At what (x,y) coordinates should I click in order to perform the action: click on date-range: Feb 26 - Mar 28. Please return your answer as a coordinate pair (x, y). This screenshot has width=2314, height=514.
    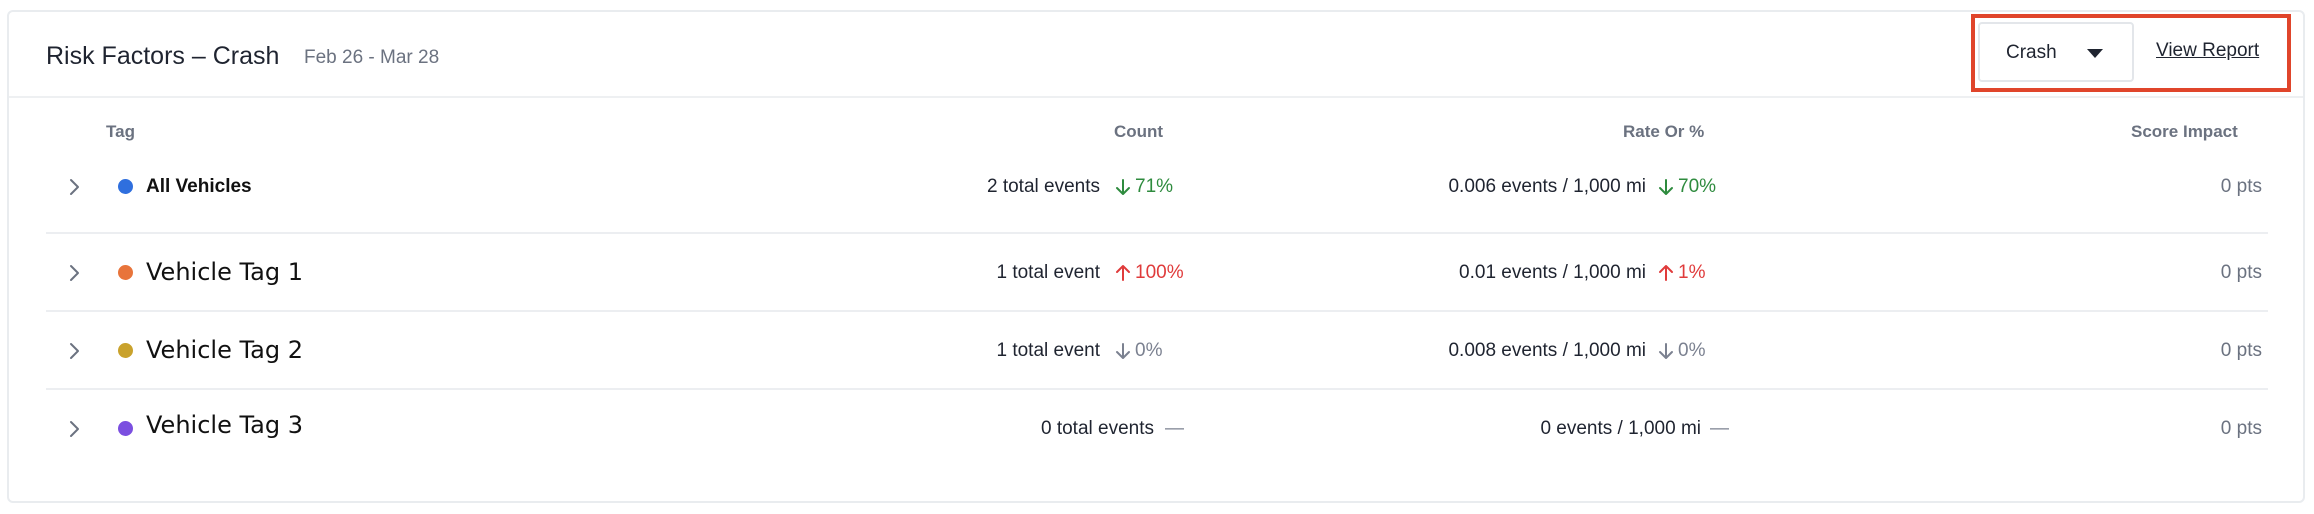
    Looking at the image, I should click on (372, 57).